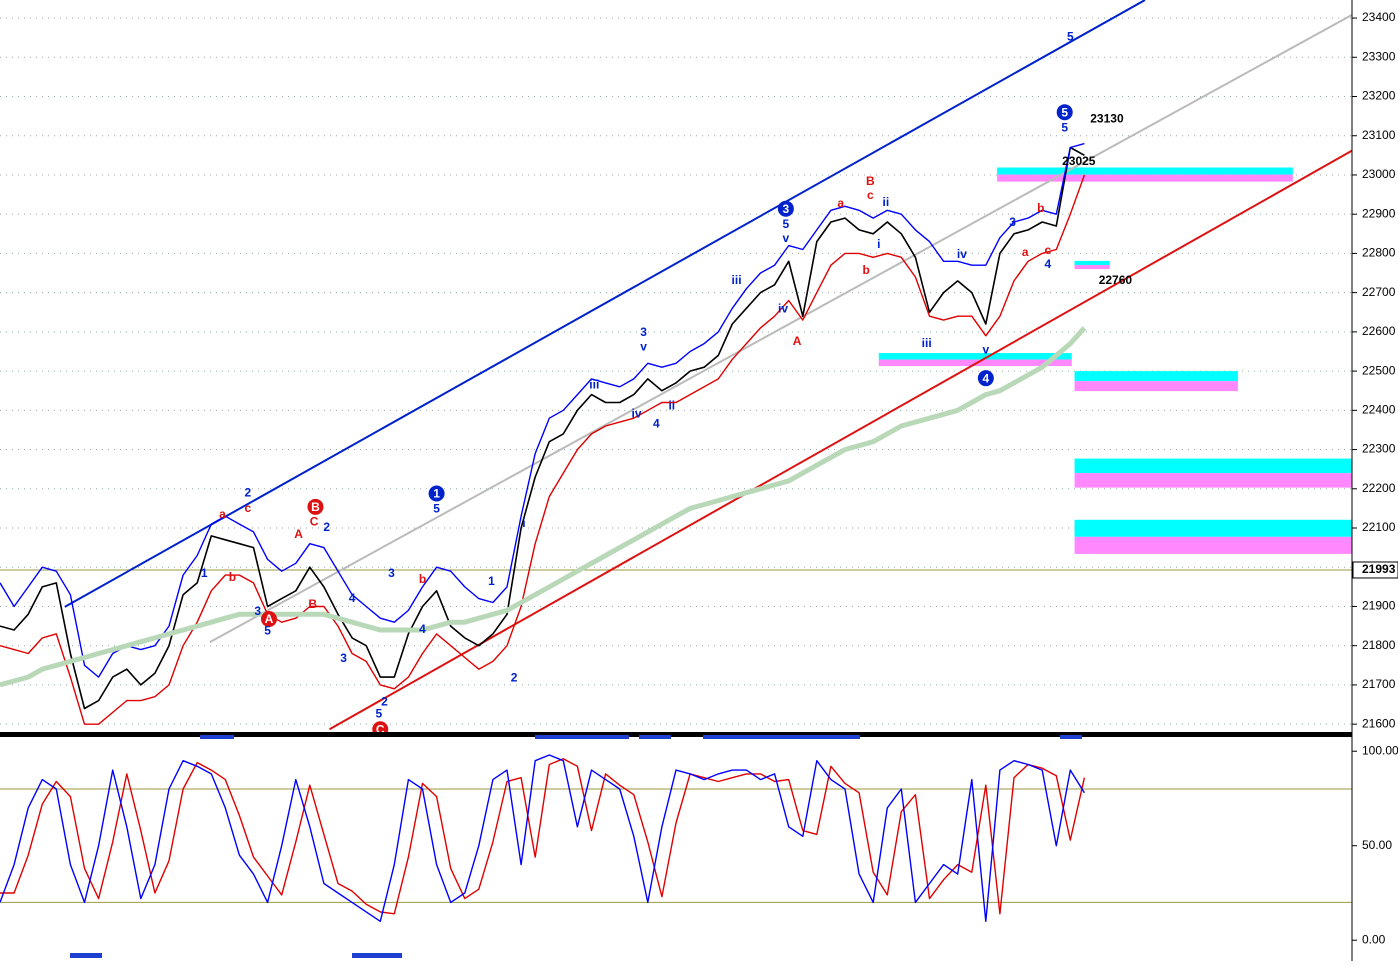 The image size is (1398, 966). Describe the element at coordinates (1379, 488) in the screenshot. I see `y-tick-label: 22200` at that location.